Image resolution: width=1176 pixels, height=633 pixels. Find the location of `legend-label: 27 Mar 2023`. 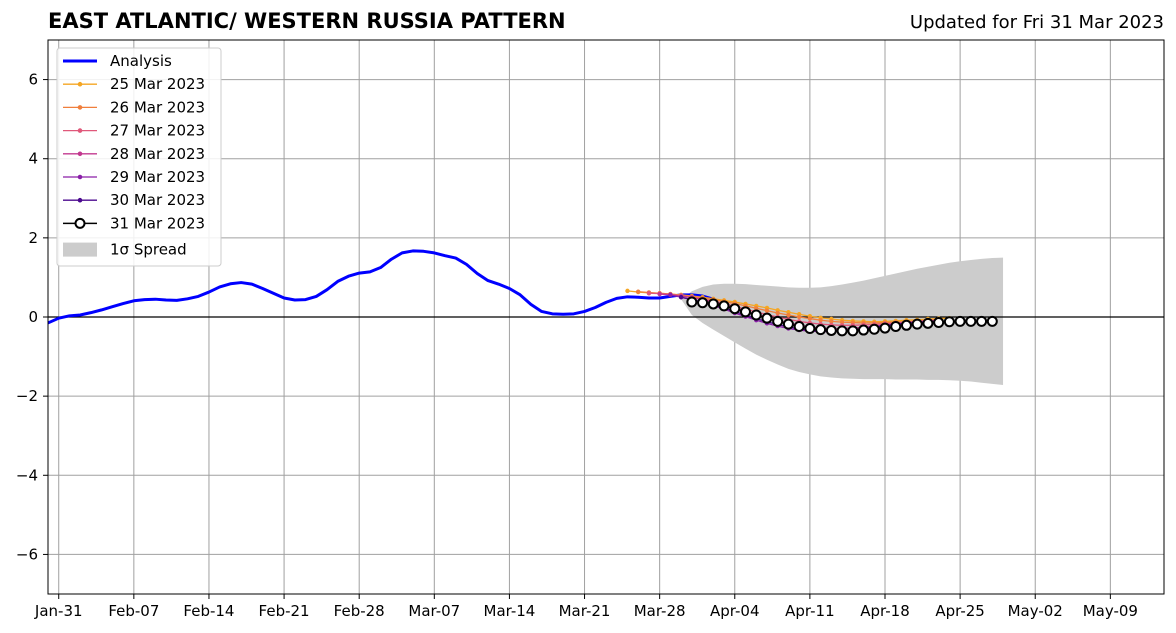

legend-label: 27 Mar 2023 is located at coordinates (157, 131).